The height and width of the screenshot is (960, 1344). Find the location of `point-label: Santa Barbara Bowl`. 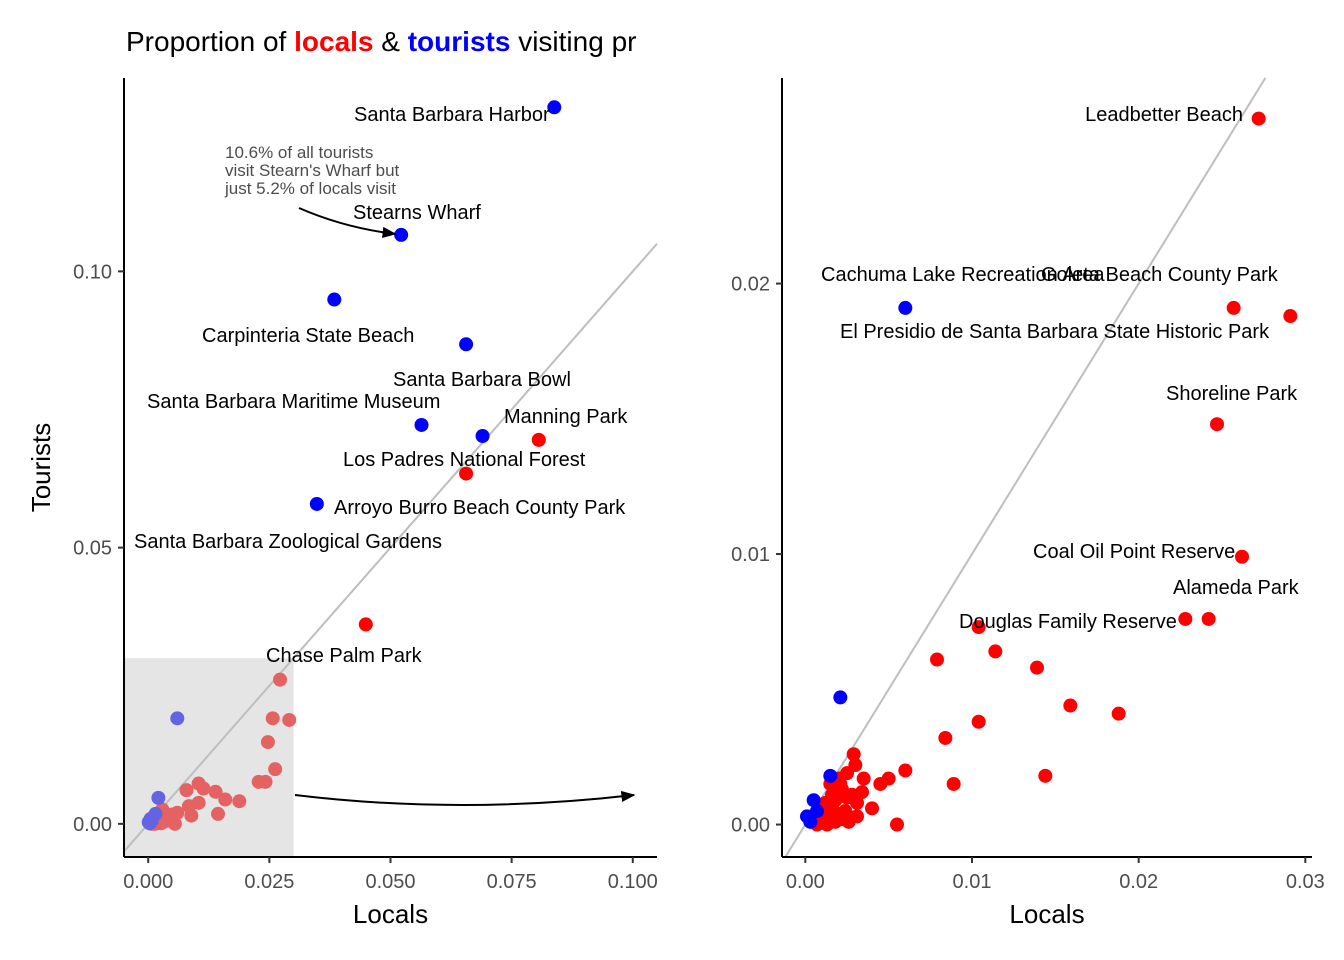

point-label: Santa Barbara Bowl is located at coordinates (482, 380).